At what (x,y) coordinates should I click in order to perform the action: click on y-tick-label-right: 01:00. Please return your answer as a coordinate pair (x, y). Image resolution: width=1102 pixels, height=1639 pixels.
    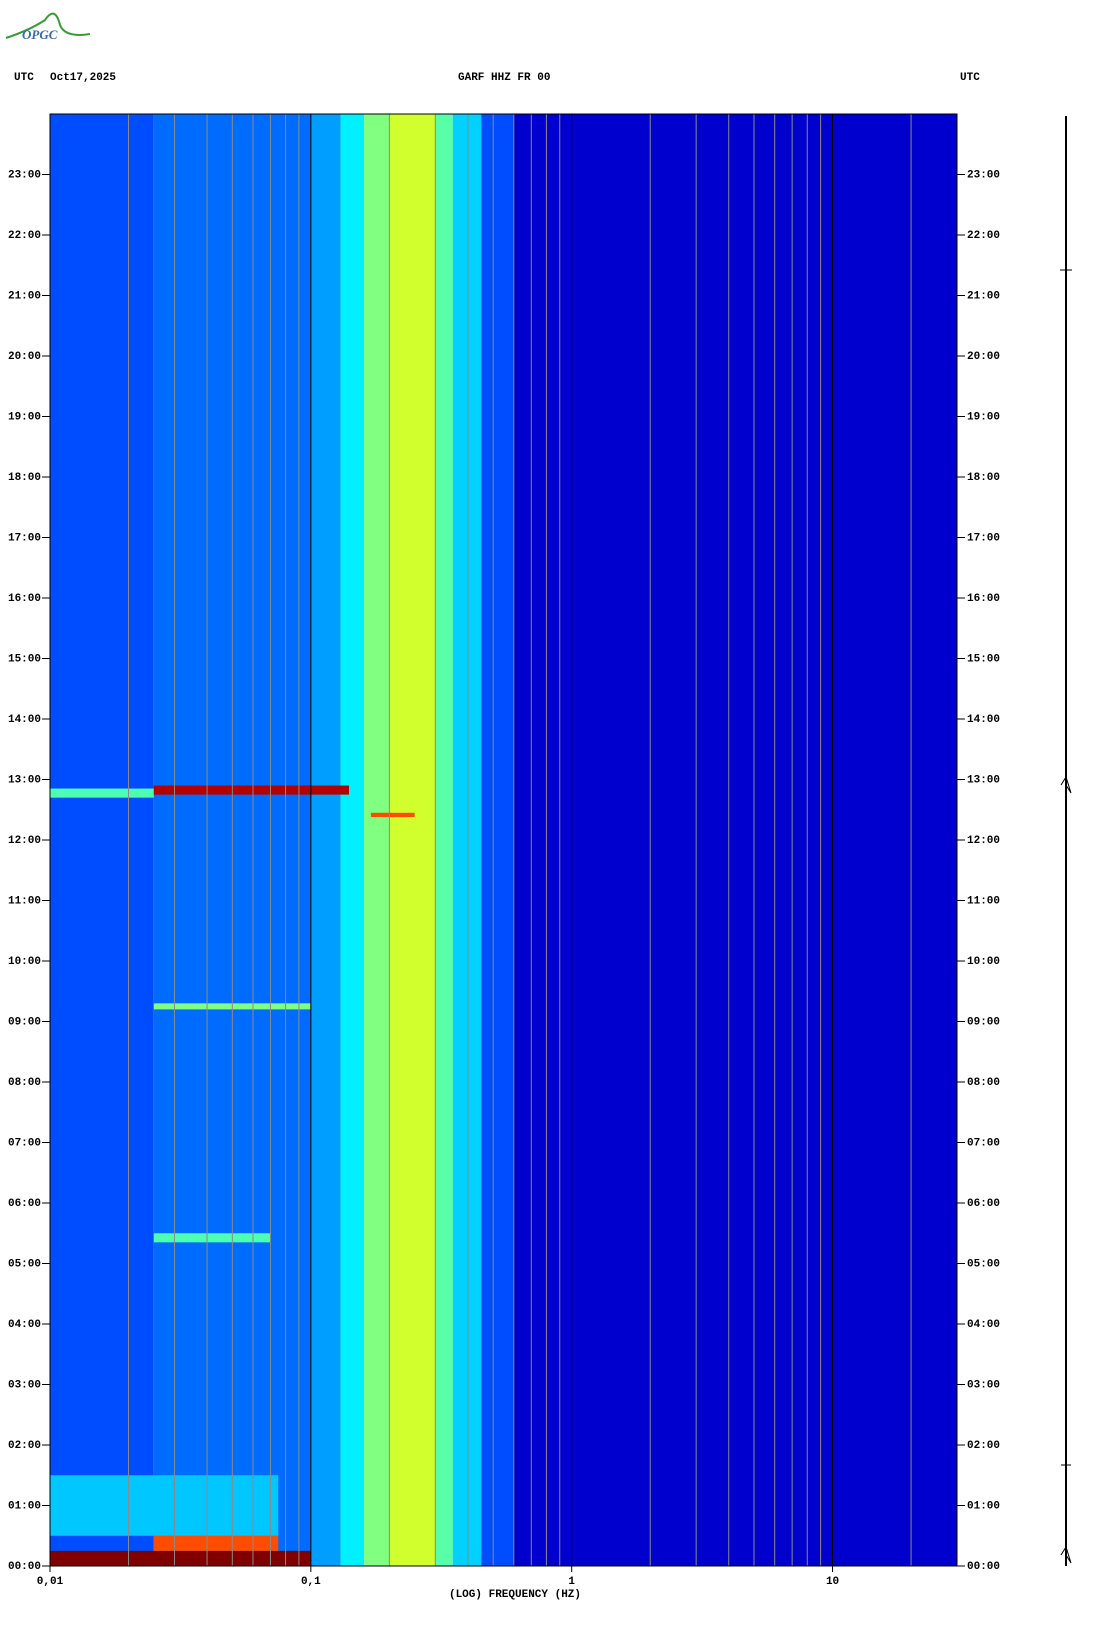
    Looking at the image, I should click on (983, 1506).